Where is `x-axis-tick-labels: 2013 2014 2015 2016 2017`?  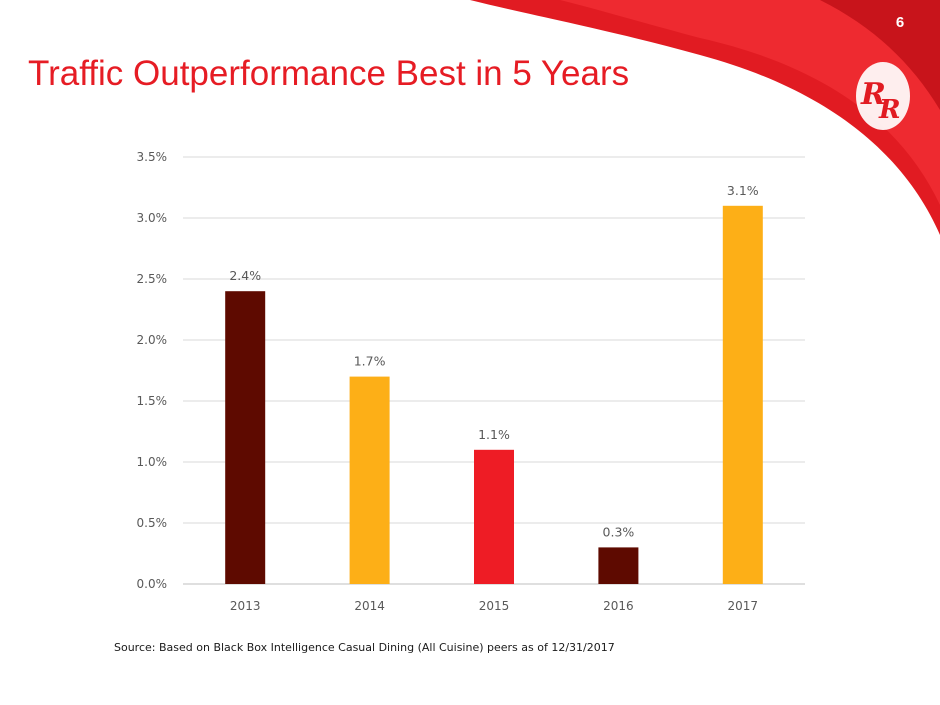
x-axis-tick-labels: 2013 2014 2015 2016 2017 is located at coordinates (494, 606).